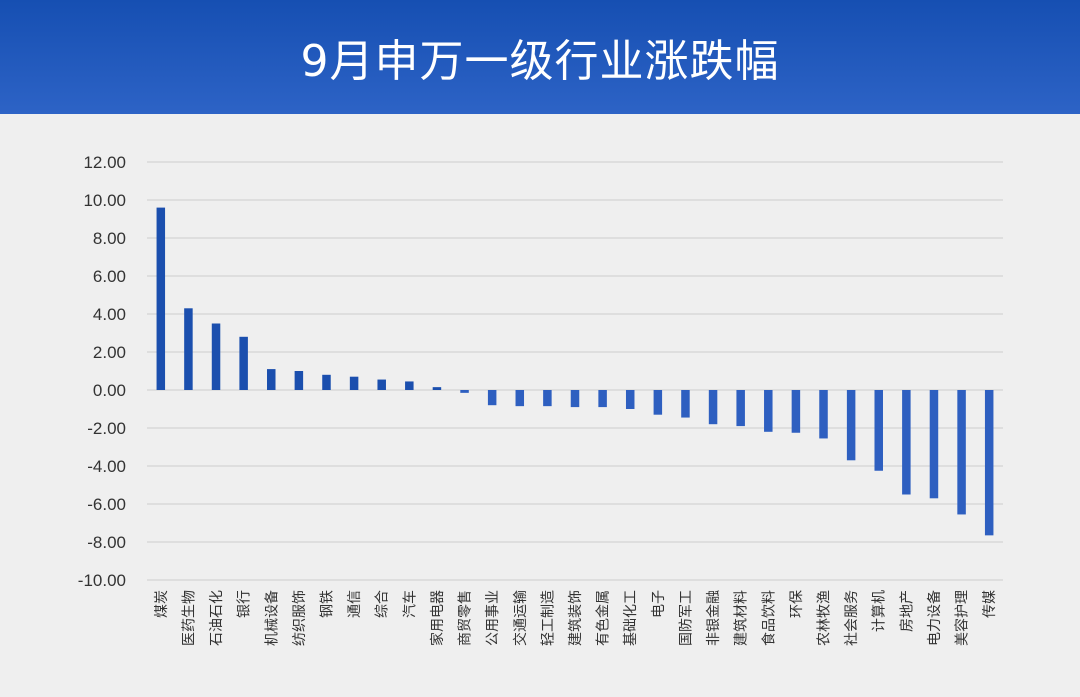 The height and width of the screenshot is (697, 1080). Describe the element at coordinates (907, 611) in the screenshot. I see `x-tick-label: 房地产` at that location.